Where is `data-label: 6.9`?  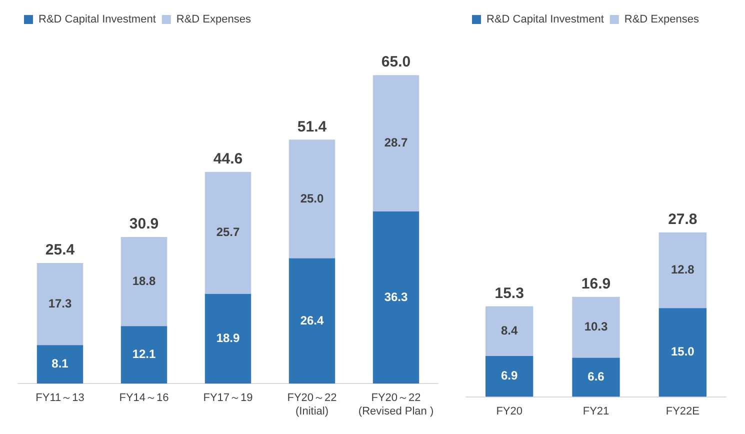 data-label: 6.9 is located at coordinates (509, 375).